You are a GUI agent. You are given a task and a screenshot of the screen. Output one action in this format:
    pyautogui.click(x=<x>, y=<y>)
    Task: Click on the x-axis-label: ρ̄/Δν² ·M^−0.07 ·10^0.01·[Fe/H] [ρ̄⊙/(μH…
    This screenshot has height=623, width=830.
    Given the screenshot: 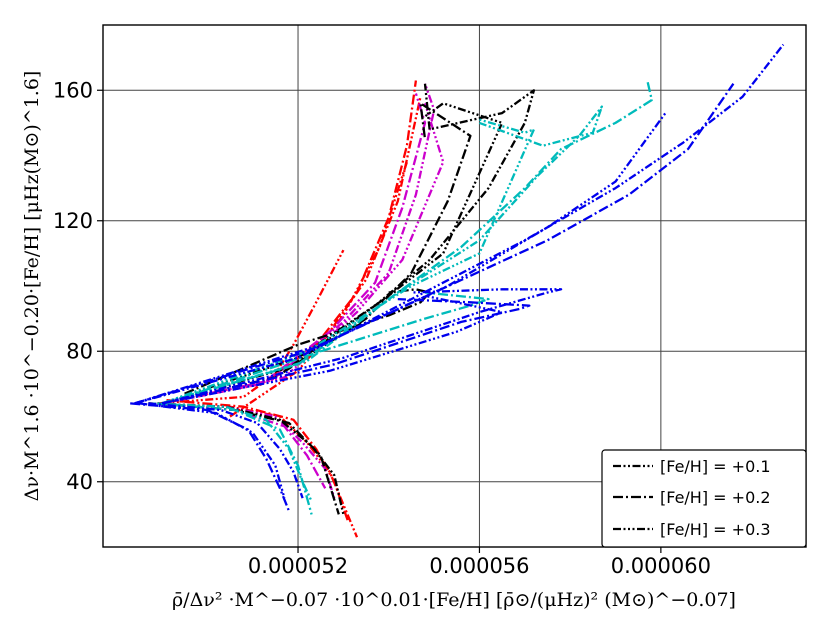 What is the action you would take?
    pyautogui.click(x=454, y=600)
    